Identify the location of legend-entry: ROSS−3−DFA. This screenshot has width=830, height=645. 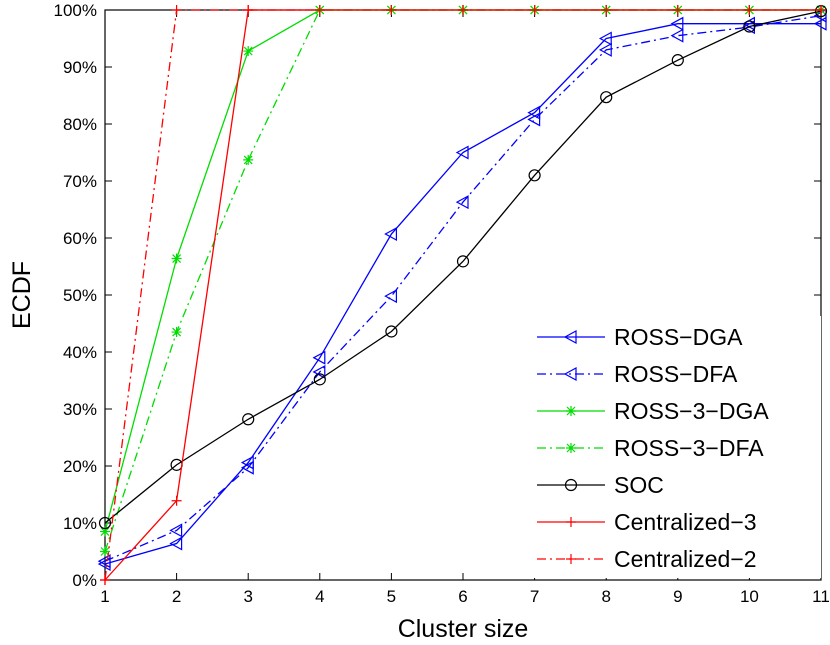
(650, 448).